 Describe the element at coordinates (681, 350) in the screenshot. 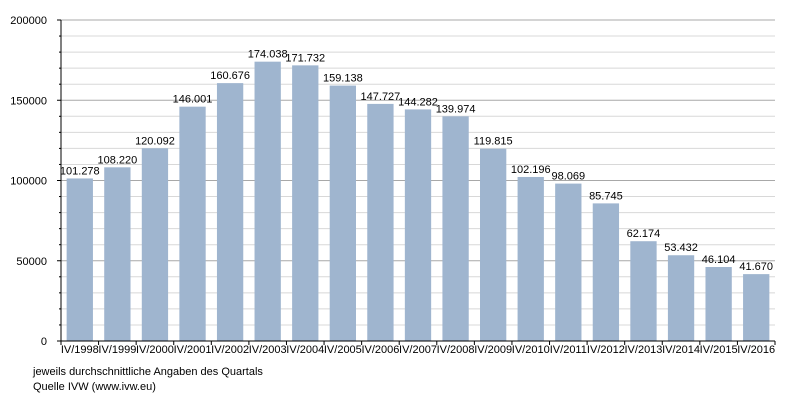

I see `x-tick-label: IV/2014` at that location.